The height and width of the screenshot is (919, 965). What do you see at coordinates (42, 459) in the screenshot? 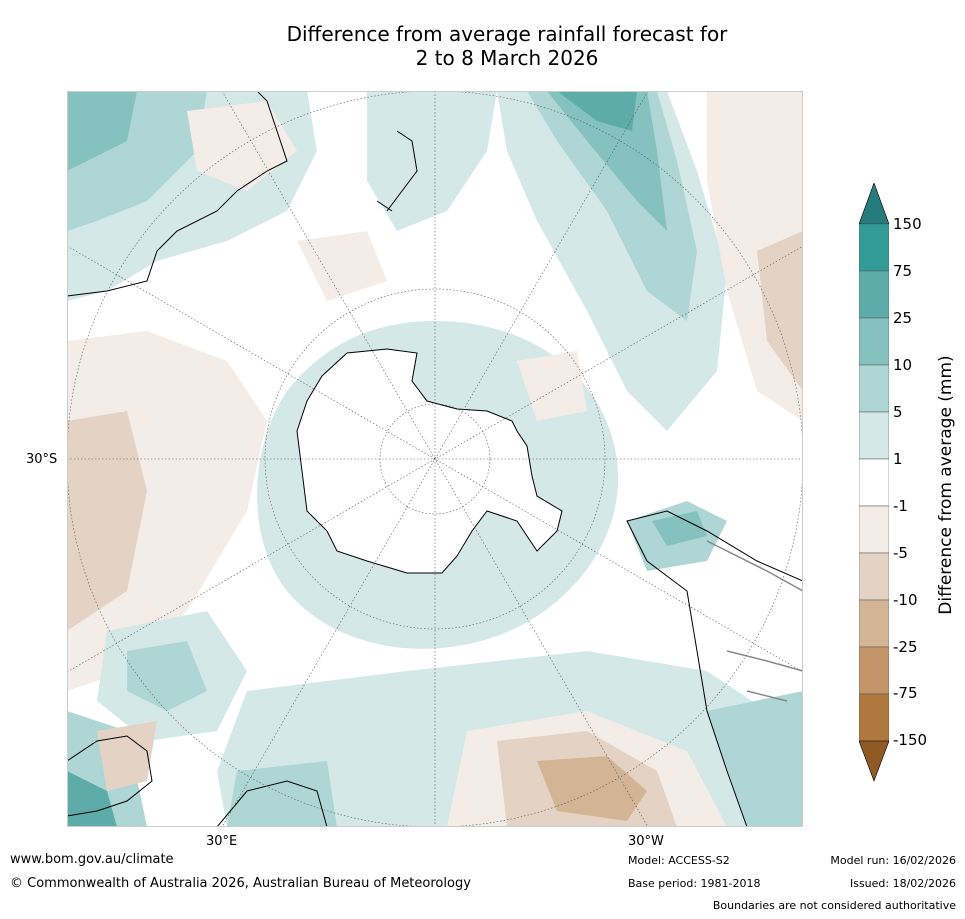
I see `lat-label-30s: 30°S` at bounding box center [42, 459].